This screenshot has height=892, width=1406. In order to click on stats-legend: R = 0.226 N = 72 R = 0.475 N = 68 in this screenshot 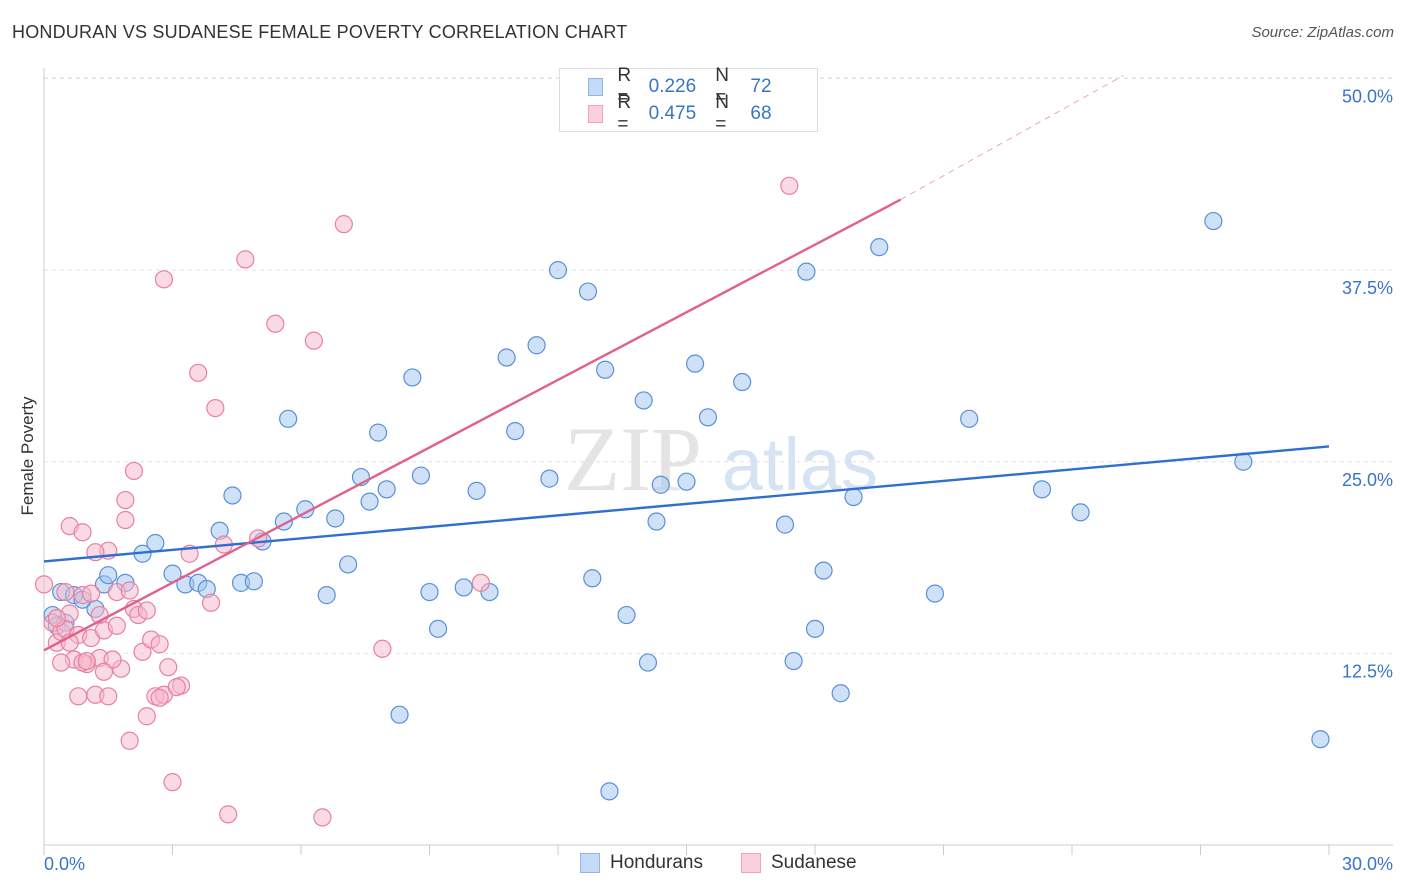, I will do `click(688, 100)`.